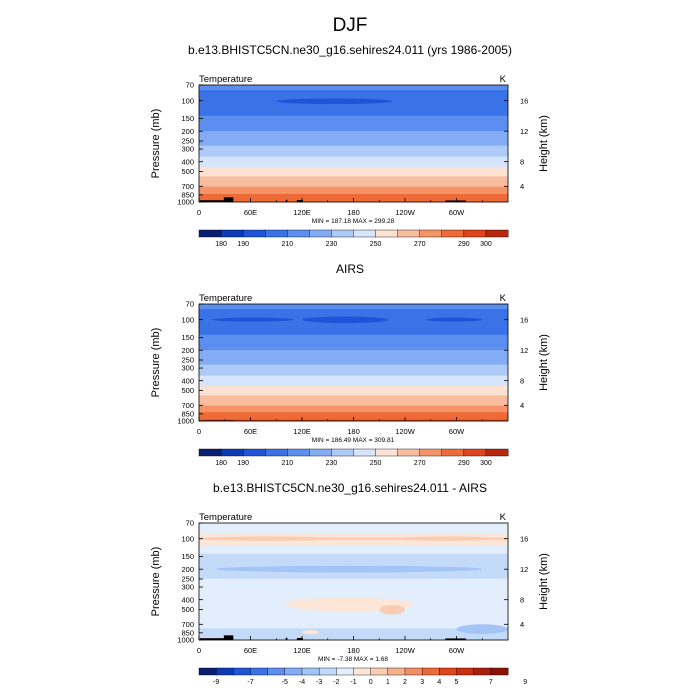 The image size is (700, 700). I want to click on y-tick-label: 1000, so click(185, 421).